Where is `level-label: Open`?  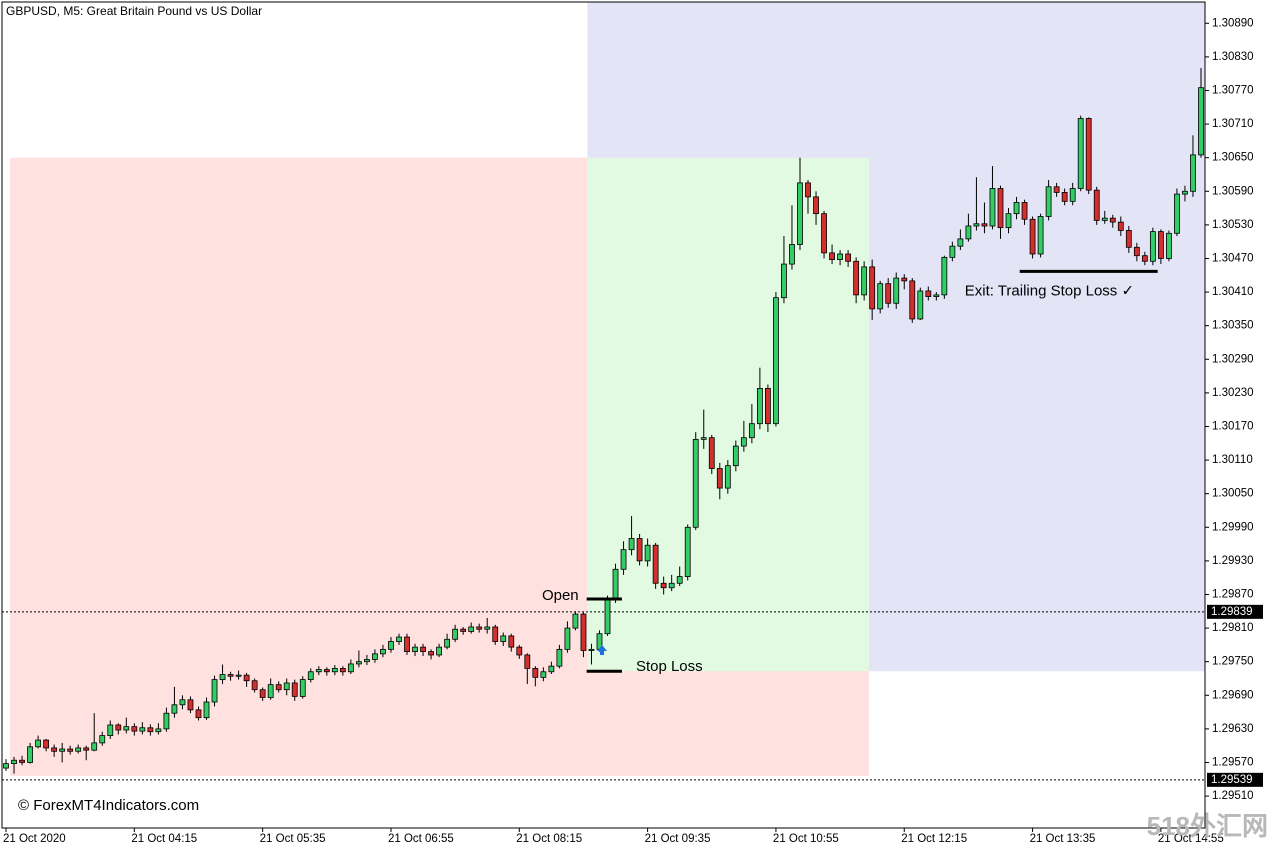
level-label: Open is located at coordinates (560, 595).